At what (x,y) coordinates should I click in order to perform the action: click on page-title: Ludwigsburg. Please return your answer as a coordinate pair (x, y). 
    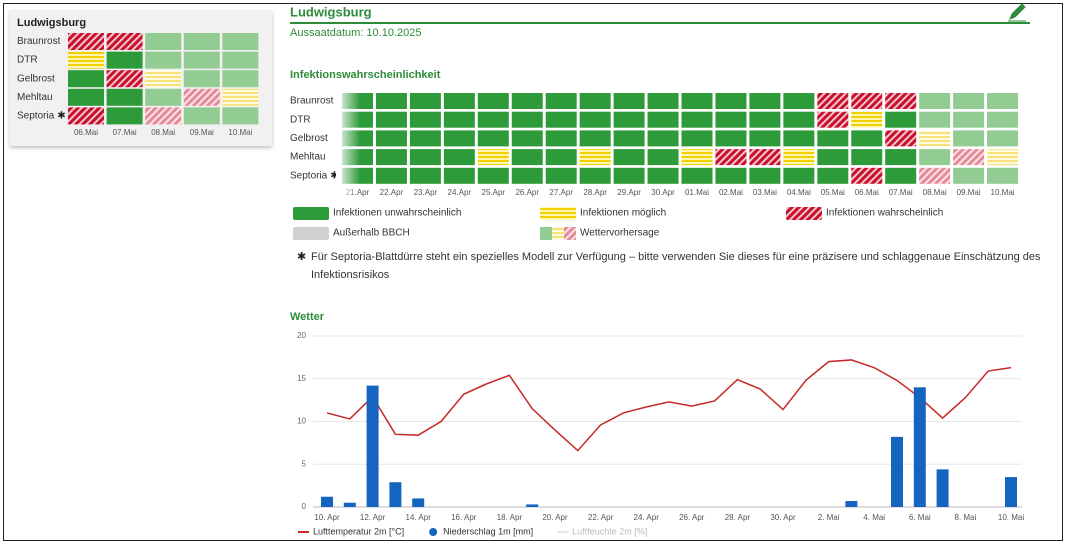
    Looking at the image, I should click on (331, 11).